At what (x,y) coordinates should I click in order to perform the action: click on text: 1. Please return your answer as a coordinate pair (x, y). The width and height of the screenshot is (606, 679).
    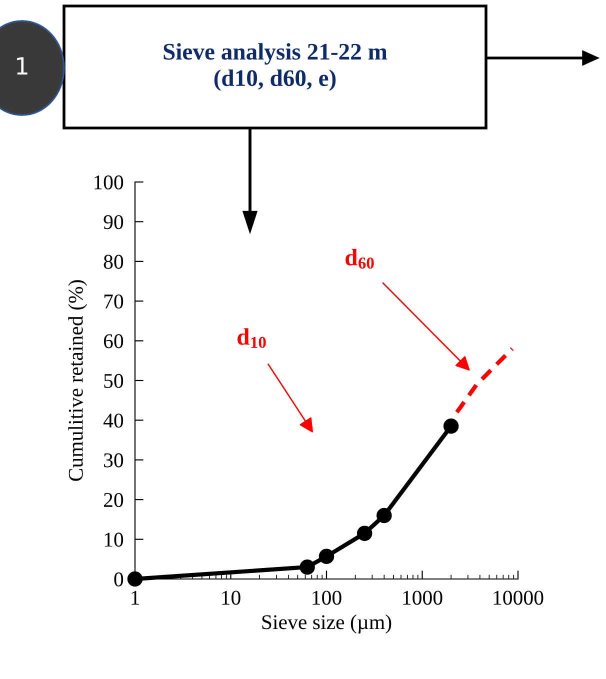
    Looking at the image, I should click on (22, 66).